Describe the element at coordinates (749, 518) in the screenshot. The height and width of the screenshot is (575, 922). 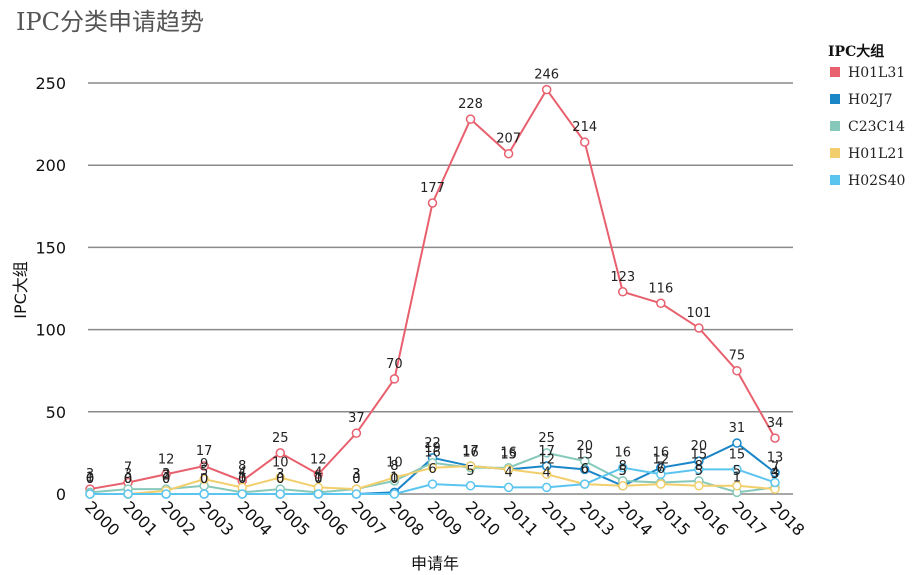
I see `x-tick-label: 2017` at that location.